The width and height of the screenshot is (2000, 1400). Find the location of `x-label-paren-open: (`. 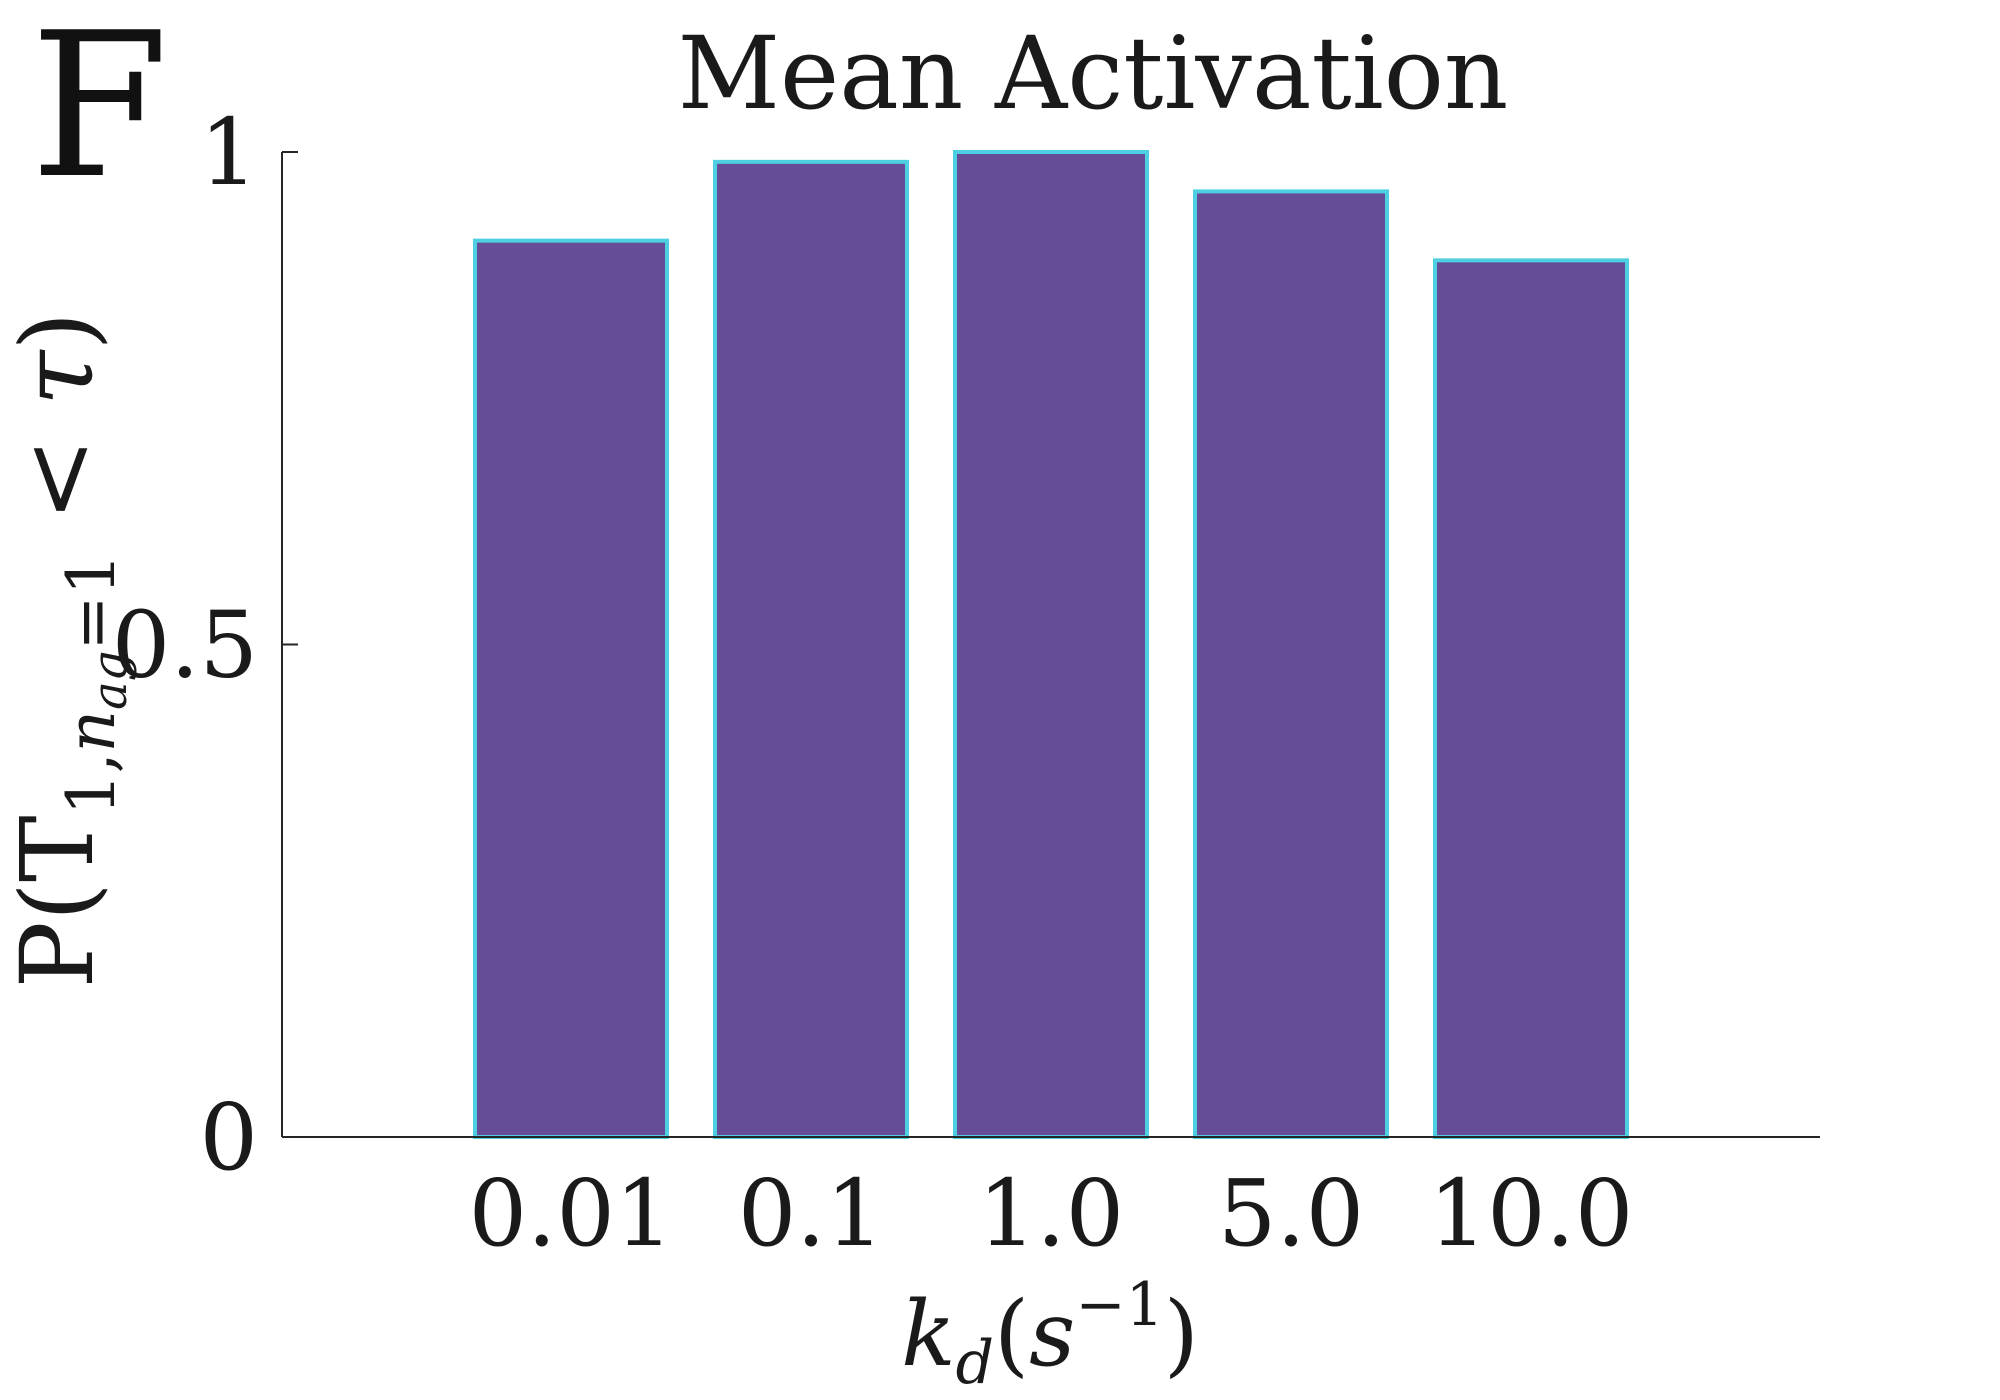

x-label-paren-open: ( is located at coordinates (1011, 1334).